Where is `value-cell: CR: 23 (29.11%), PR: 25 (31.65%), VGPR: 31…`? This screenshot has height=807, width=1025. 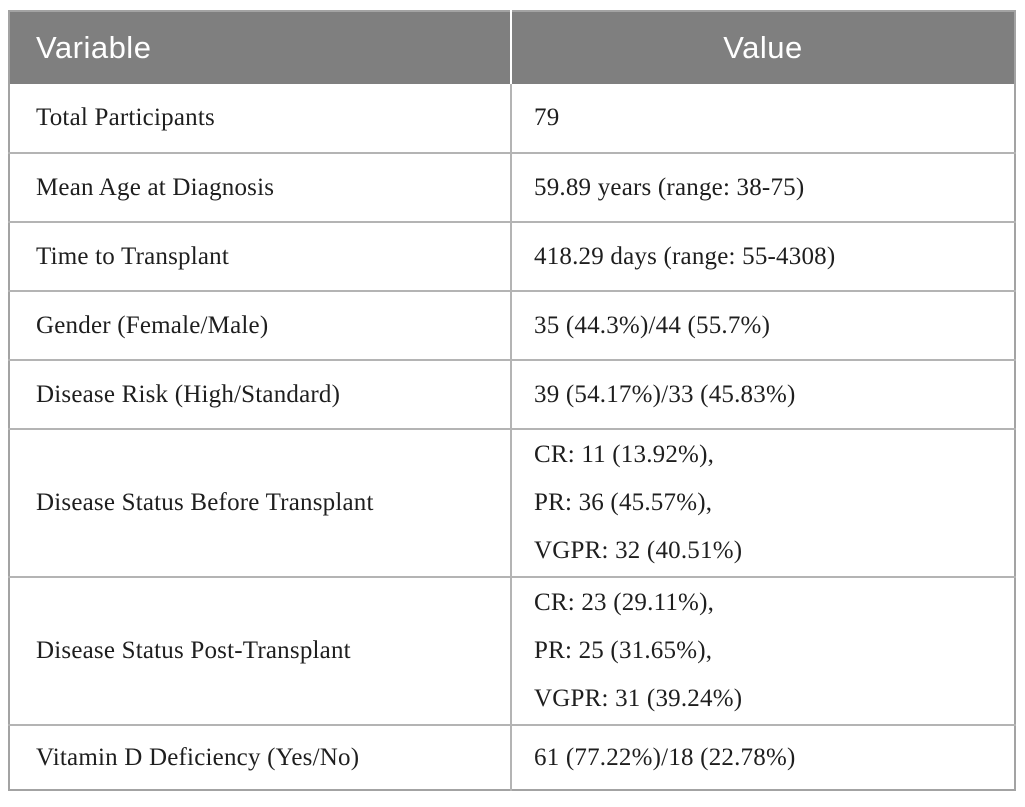 value-cell: CR: 23 (29.11%), PR: 25 (31.65%), VGPR: 31… is located at coordinates (762, 650).